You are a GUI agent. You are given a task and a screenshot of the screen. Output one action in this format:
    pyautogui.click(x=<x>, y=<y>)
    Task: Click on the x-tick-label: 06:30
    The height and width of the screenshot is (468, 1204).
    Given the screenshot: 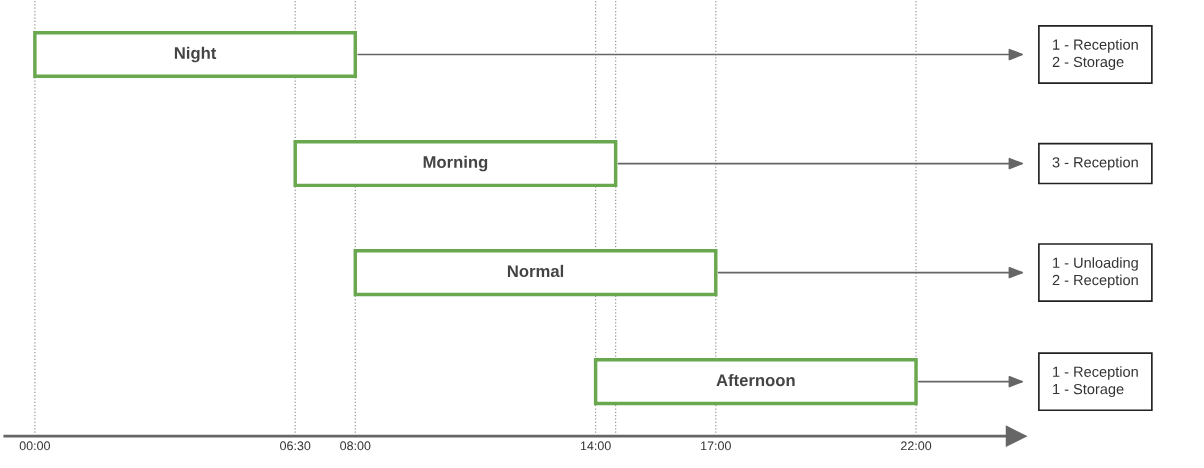 What is the action you would take?
    pyautogui.click(x=295, y=446)
    